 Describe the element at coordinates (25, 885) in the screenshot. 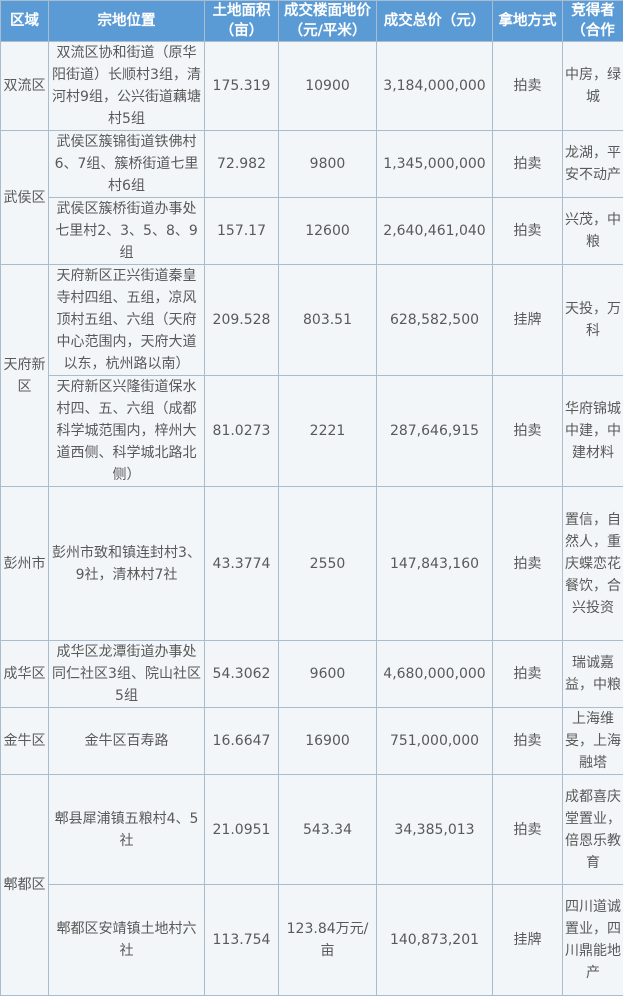

I see `district-cell: 郫都区` at that location.